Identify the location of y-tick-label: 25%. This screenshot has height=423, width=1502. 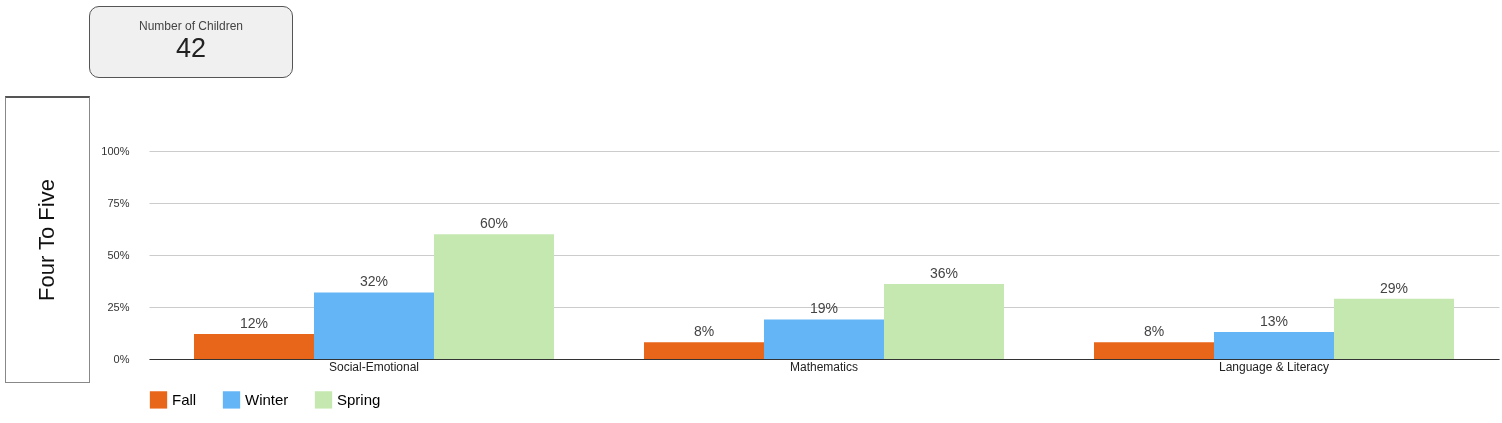
(118, 306).